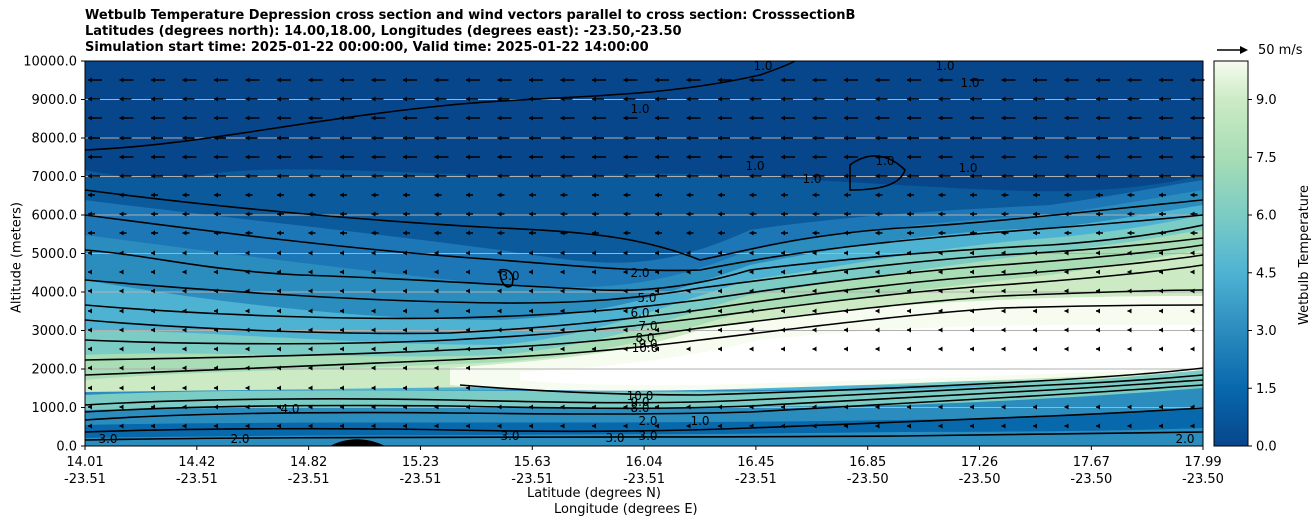 Image resolution: width=1312 pixels, height=526 pixels. I want to click on colorbar-tick-label: 6.0, so click(1266, 216).